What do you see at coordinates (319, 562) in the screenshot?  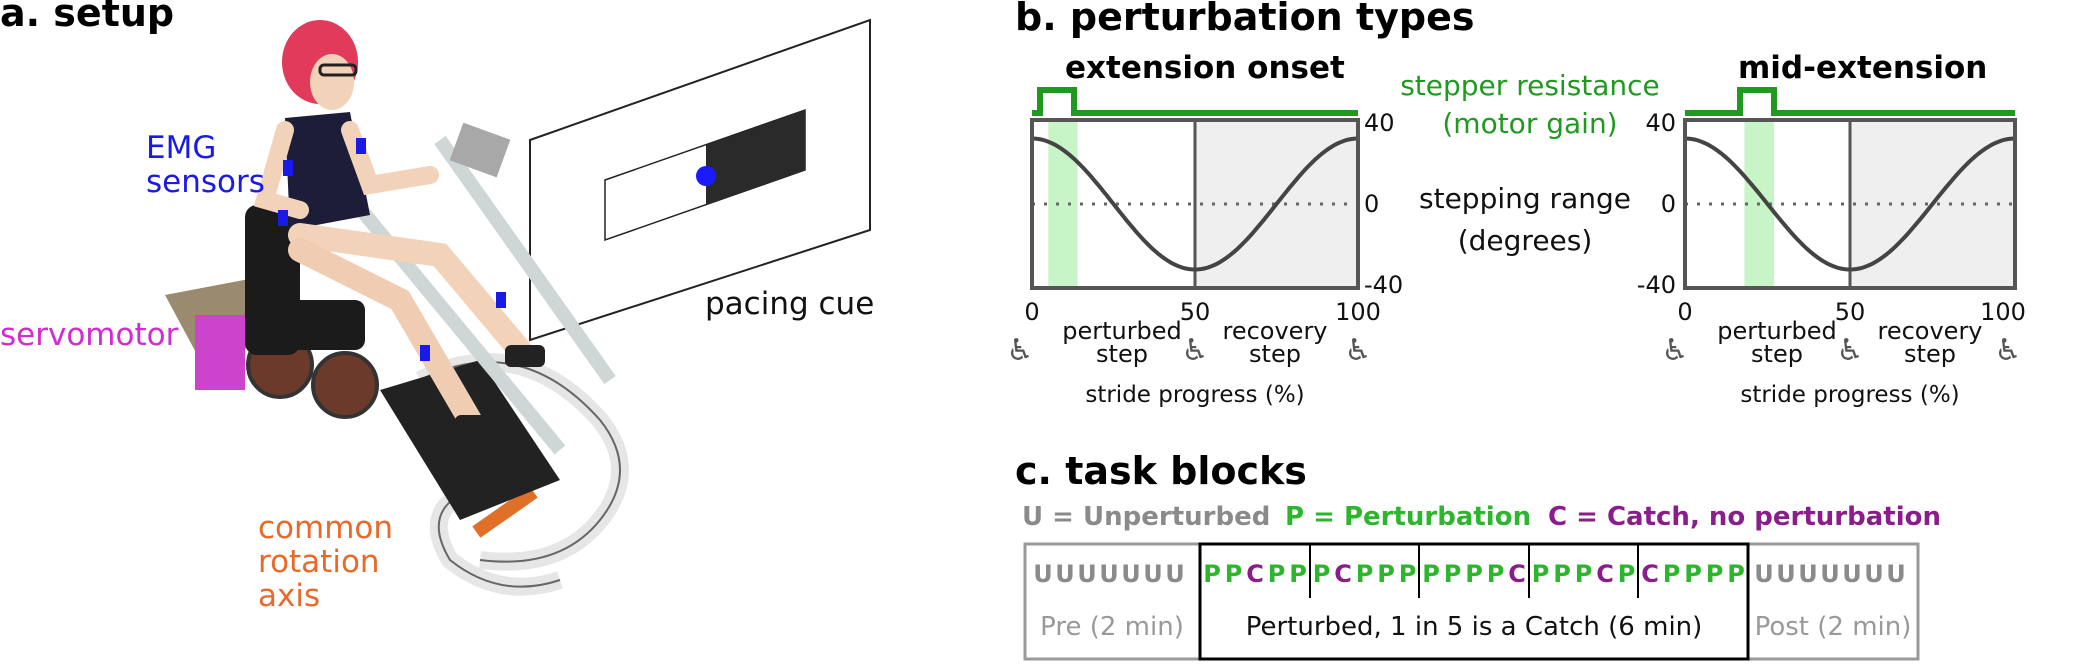 I see `axis-label-line2: rotation` at bounding box center [319, 562].